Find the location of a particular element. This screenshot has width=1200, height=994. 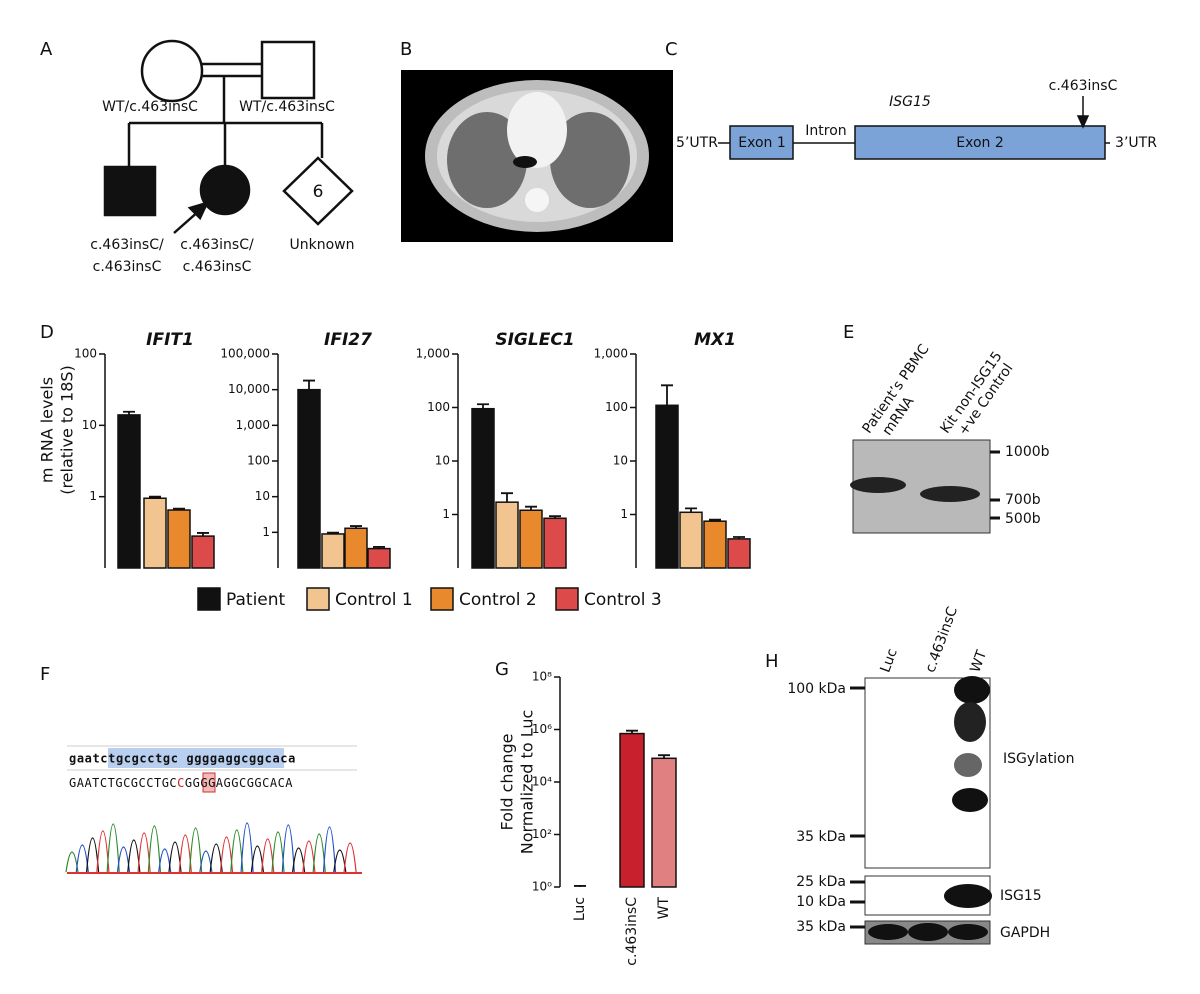

lane-label: c.463insC is located at coordinates (941, 639).